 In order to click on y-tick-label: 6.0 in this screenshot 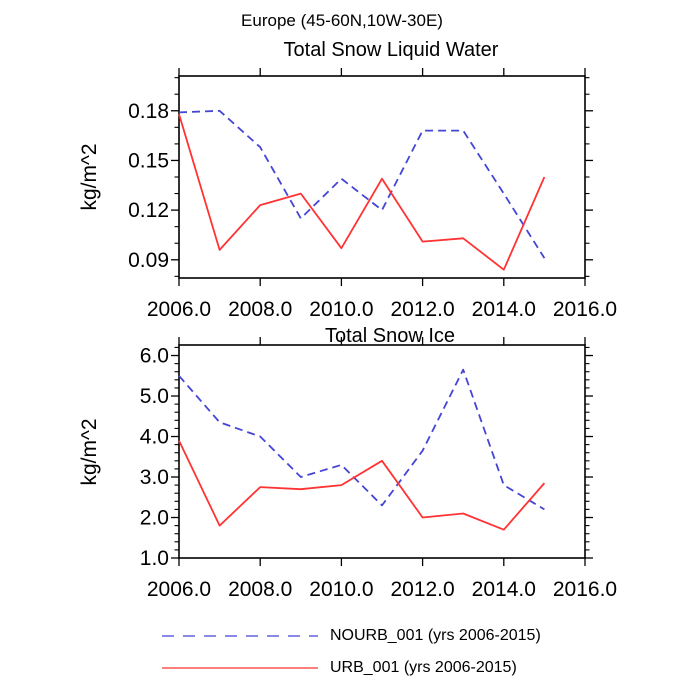, I will do `click(154, 356)`.